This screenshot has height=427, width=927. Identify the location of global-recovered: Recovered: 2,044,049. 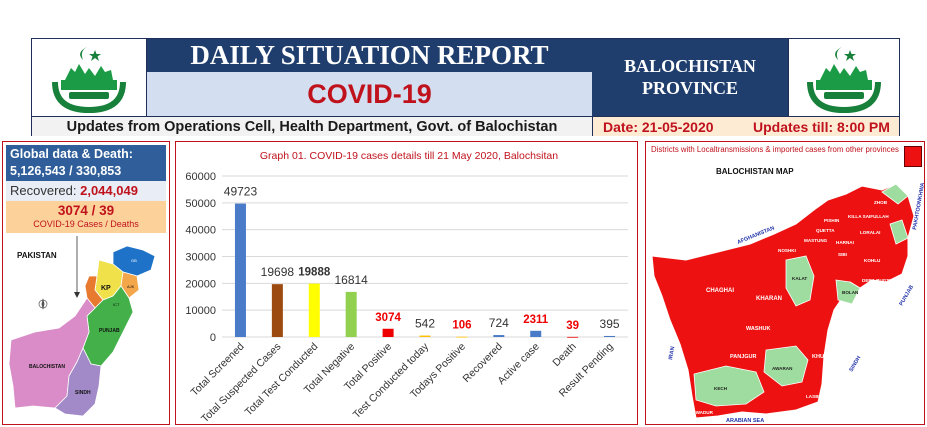
(86, 191).